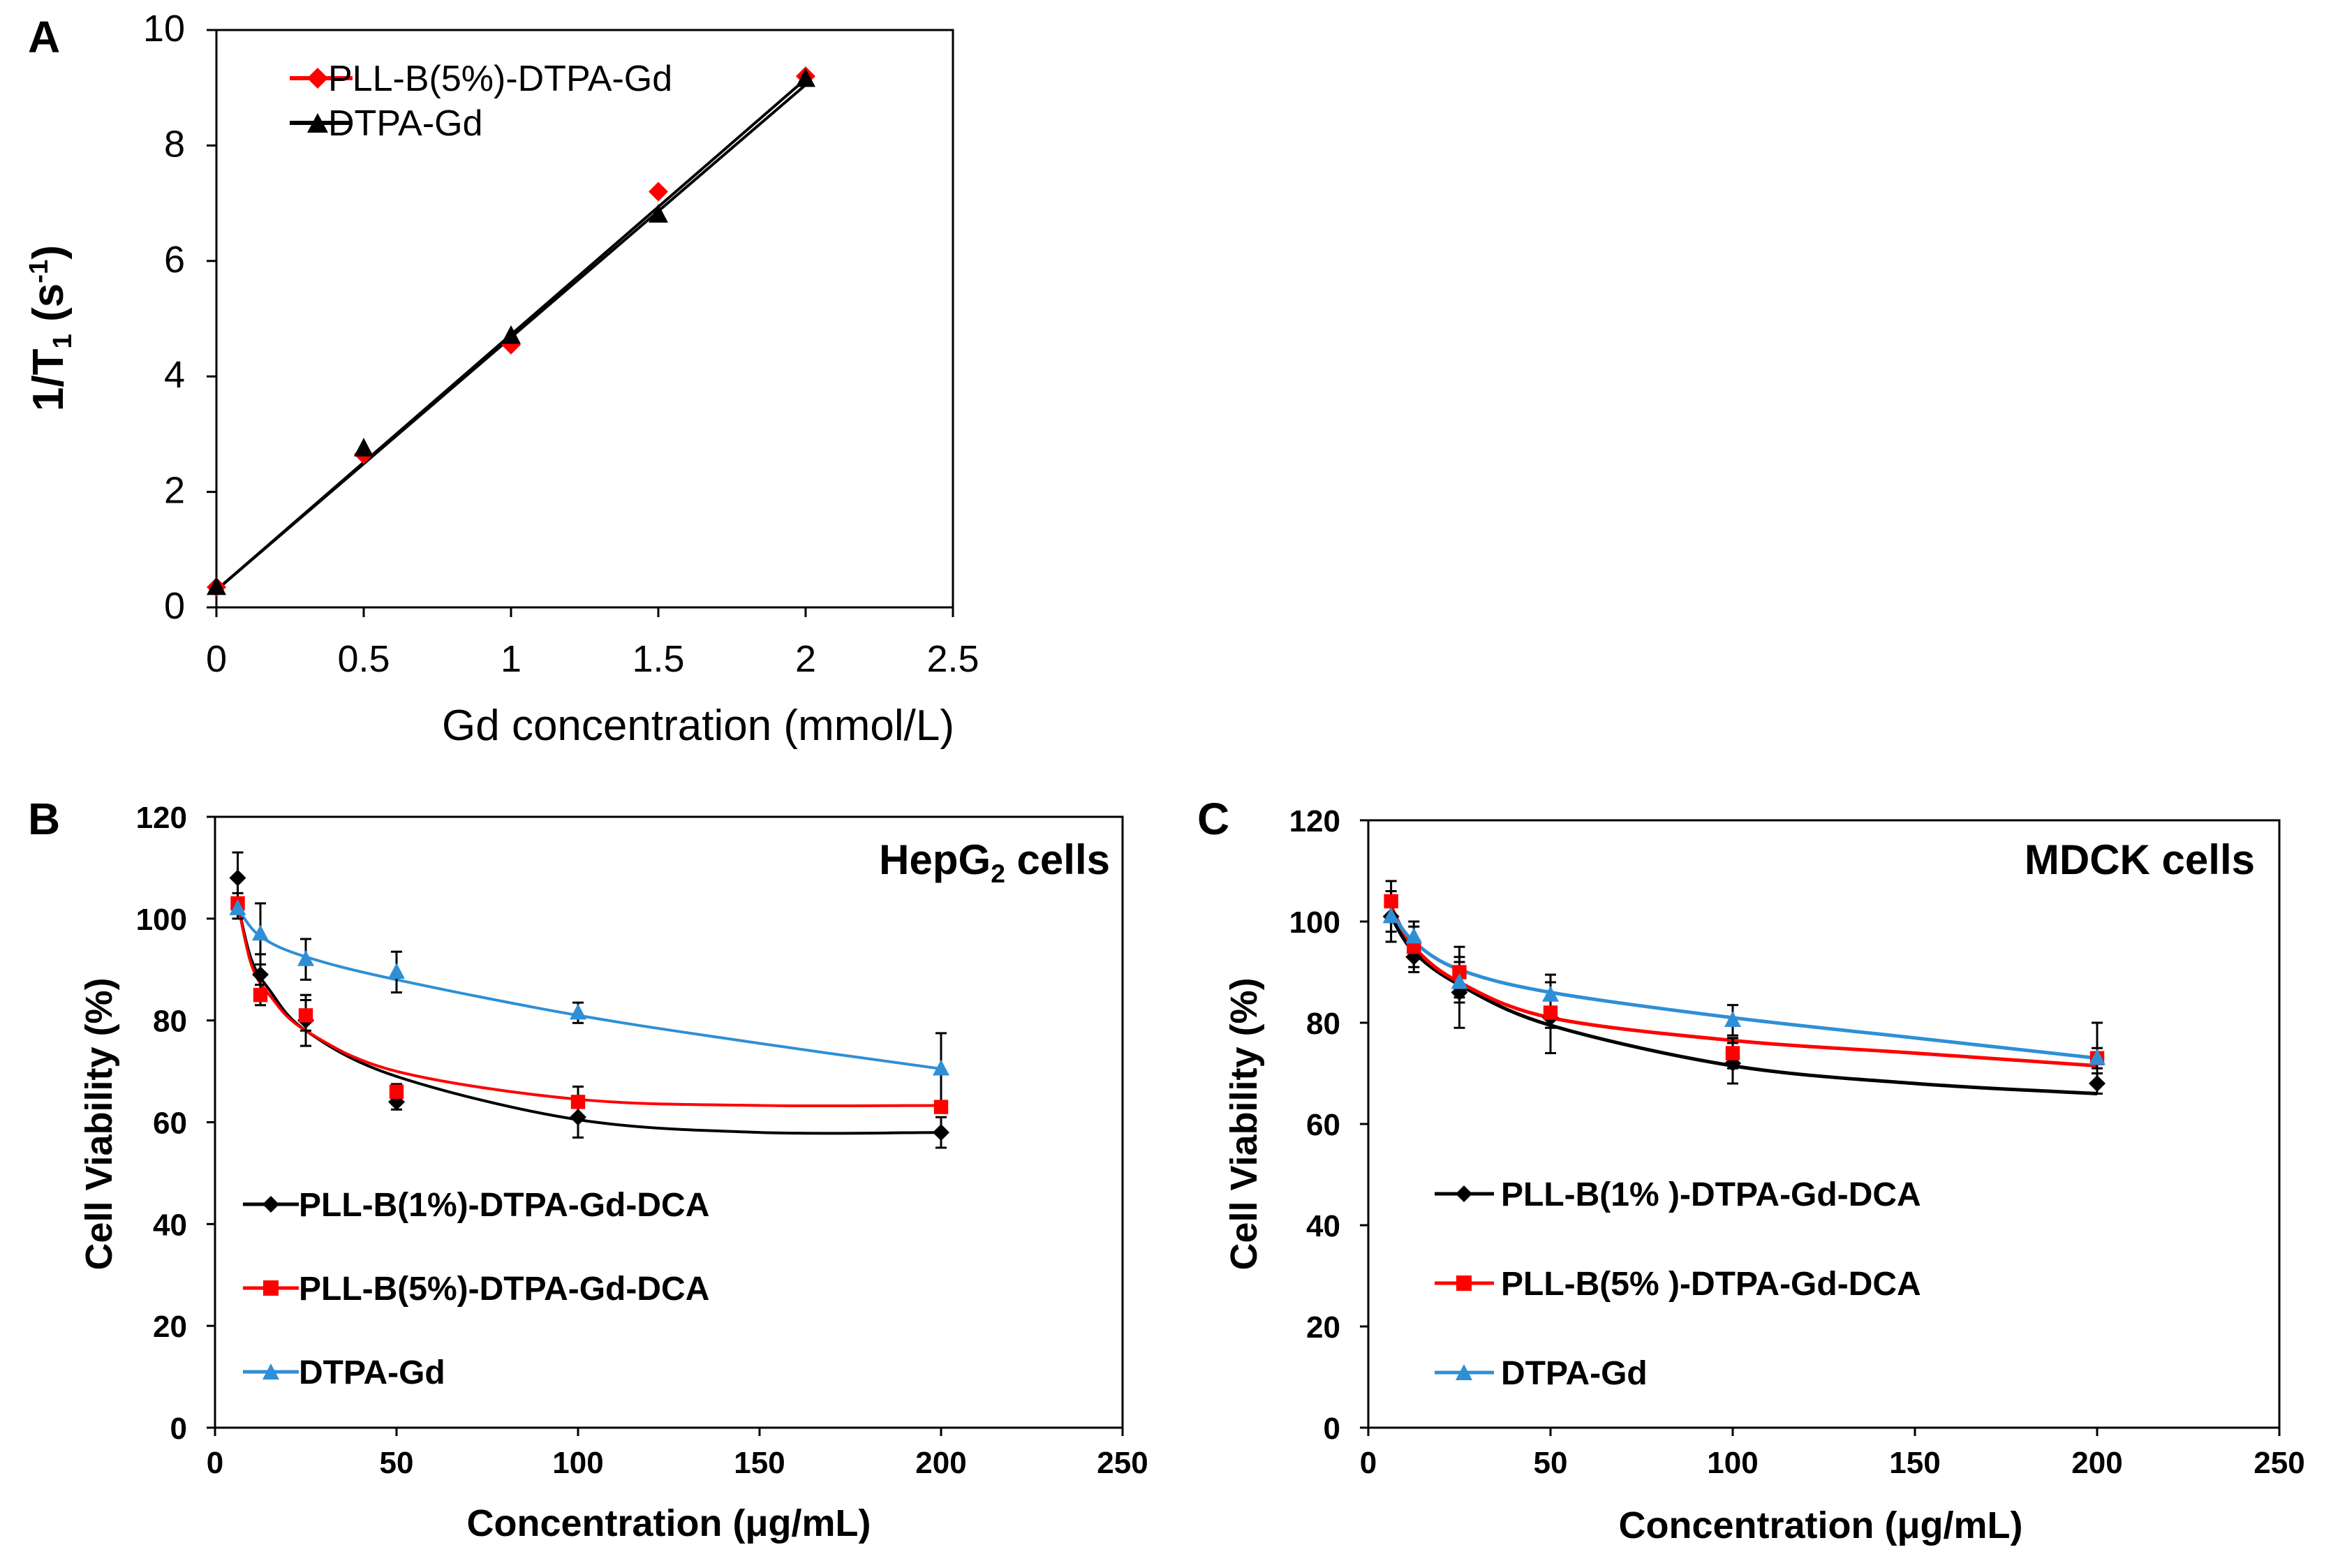  I want to click on panel-label-c: C, so click(1213, 819).